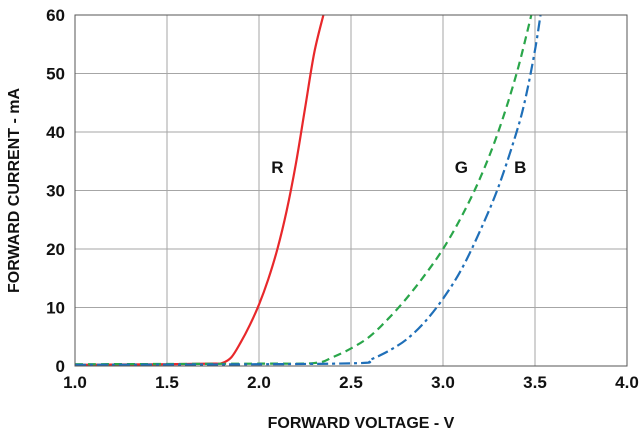  Describe the element at coordinates (461, 167) in the screenshot. I see `series-annotation-g: G` at that location.